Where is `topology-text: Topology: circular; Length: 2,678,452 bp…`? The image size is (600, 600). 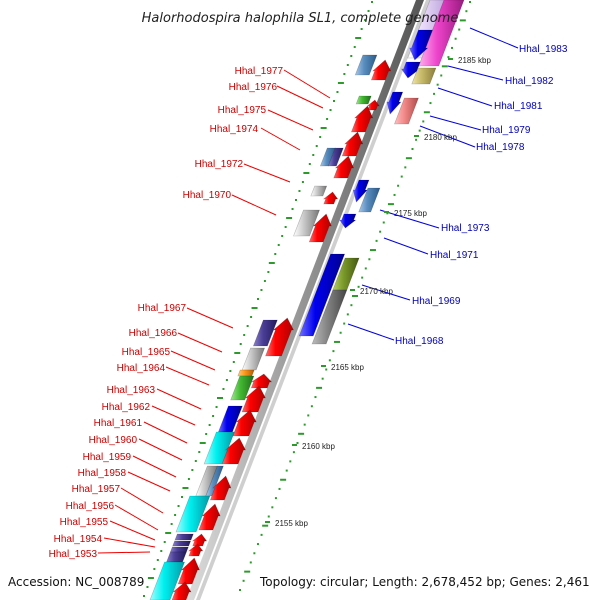 topology-text: Topology: circular; Length: 2,678,452 bp… is located at coordinates (424, 582).